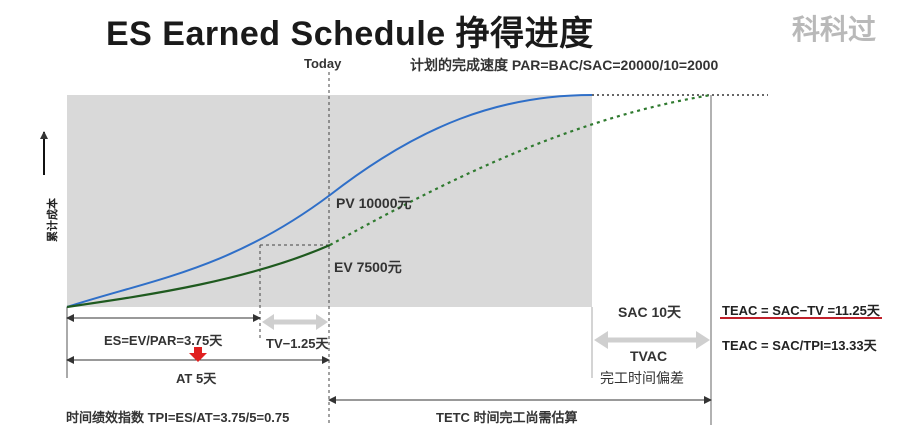 Image resolution: width=900 pixels, height=430 pixels. What do you see at coordinates (163, 340) in the screenshot?
I see `es-label: ES=EV/PAR=3.75天` at bounding box center [163, 340].